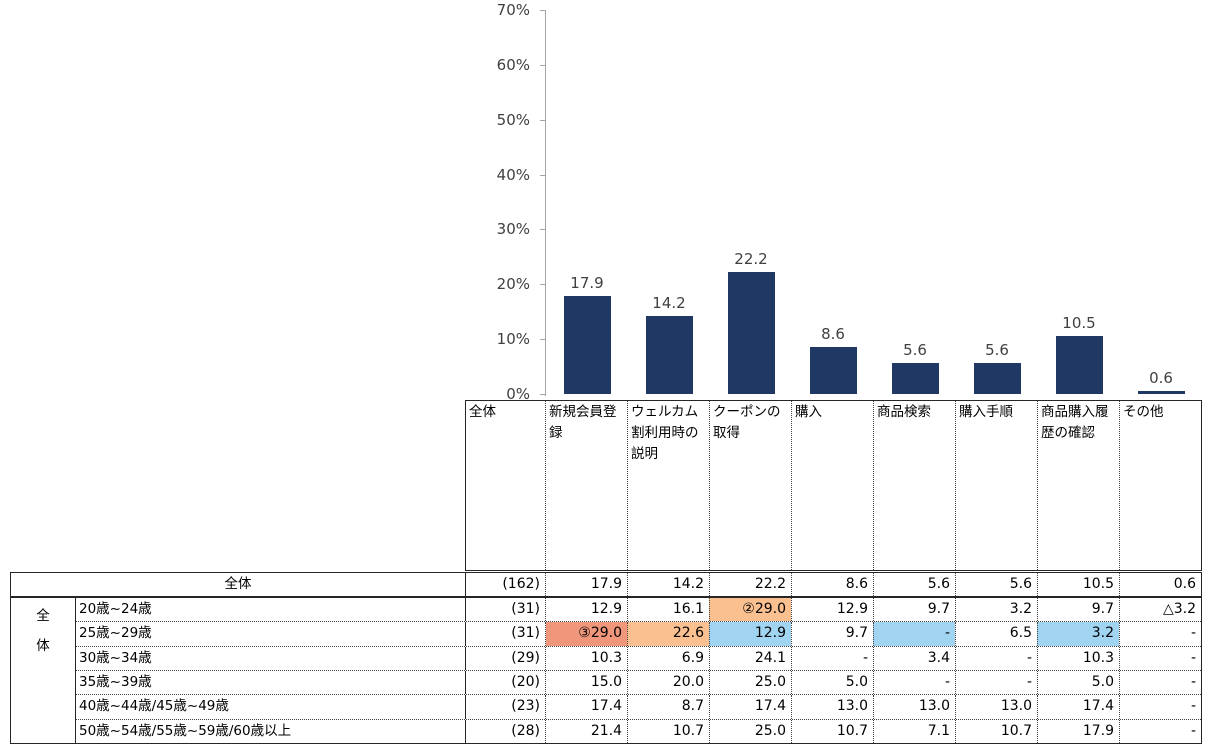 This screenshot has height=753, width=1224. What do you see at coordinates (506, 731) in the screenshot?
I see `age-row-n: (28)` at bounding box center [506, 731].